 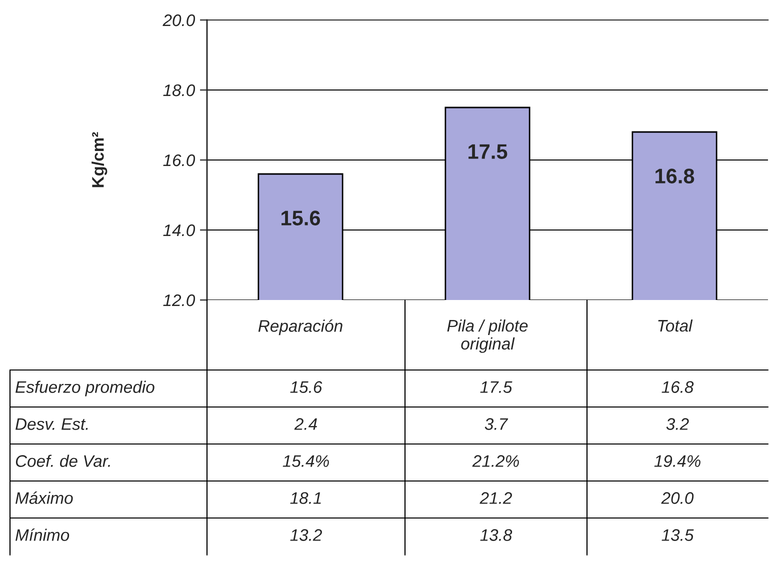 What do you see at coordinates (52, 424) in the screenshot?
I see `text: Desv. Est.` at bounding box center [52, 424].